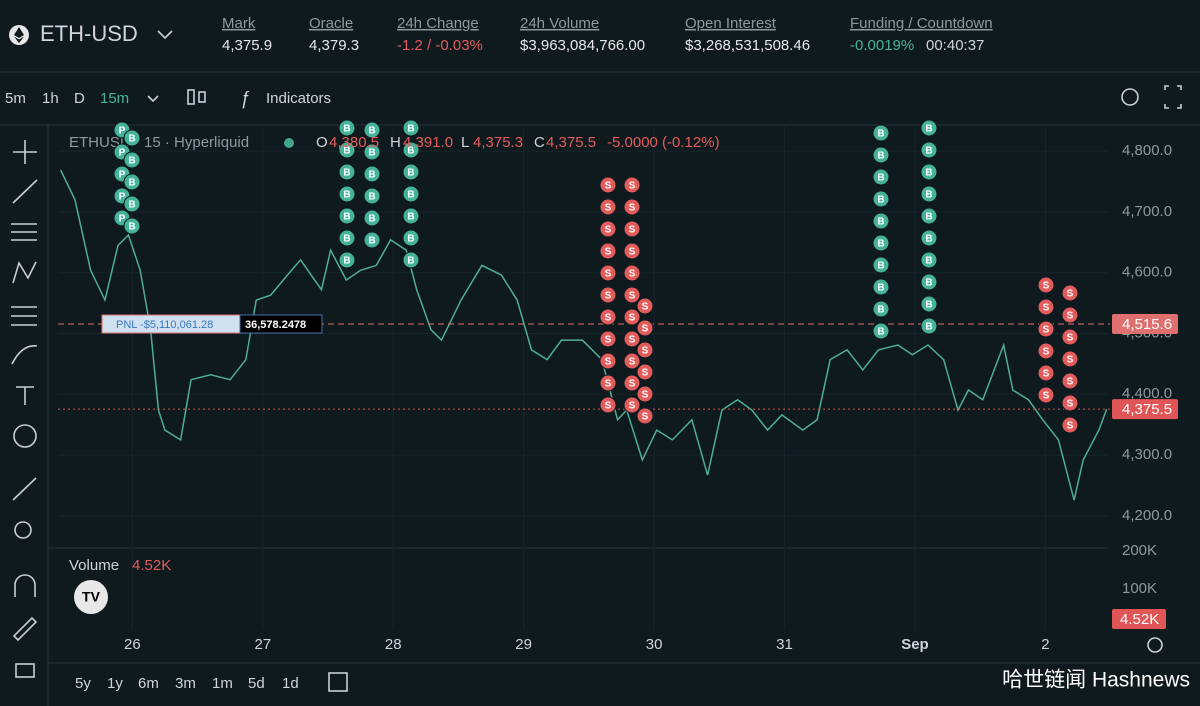 The image size is (1200, 706). Describe the element at coordinates (25, 395) in the screenshot. I see `text-tool` at that location.